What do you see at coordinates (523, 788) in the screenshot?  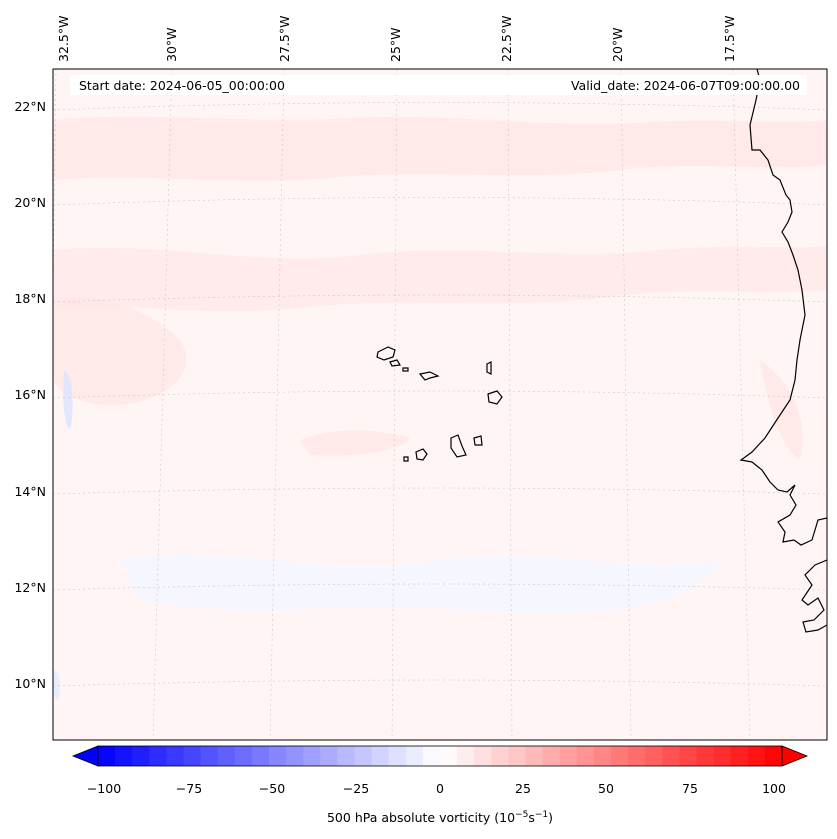 I see `colorbar-tick-label: 25` at bounding box center [523, 788].